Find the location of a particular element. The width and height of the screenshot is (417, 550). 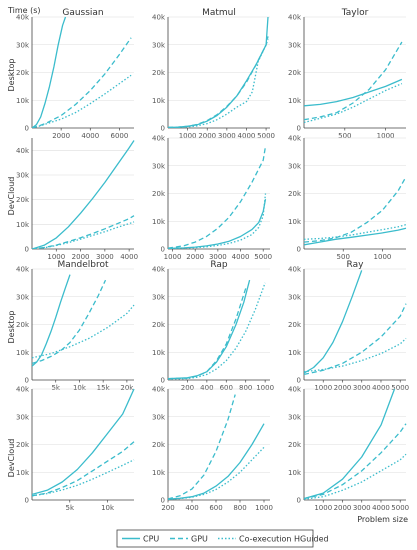

panel-taylor: 0 10k 20k 30k 40k 500 1000 Taylor is located at coordinates (347, 74).